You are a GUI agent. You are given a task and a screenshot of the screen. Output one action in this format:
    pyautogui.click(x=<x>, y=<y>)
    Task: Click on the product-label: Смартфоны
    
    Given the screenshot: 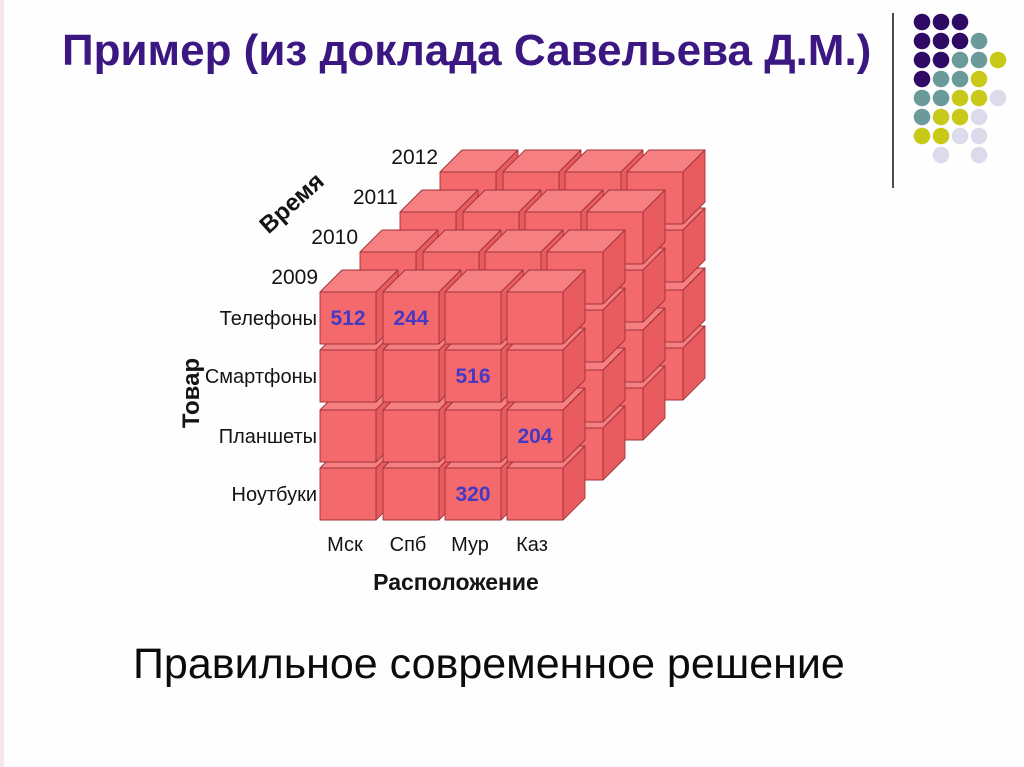 What is the action you would take?
    pyautogui.click(x=261, y=377)
    